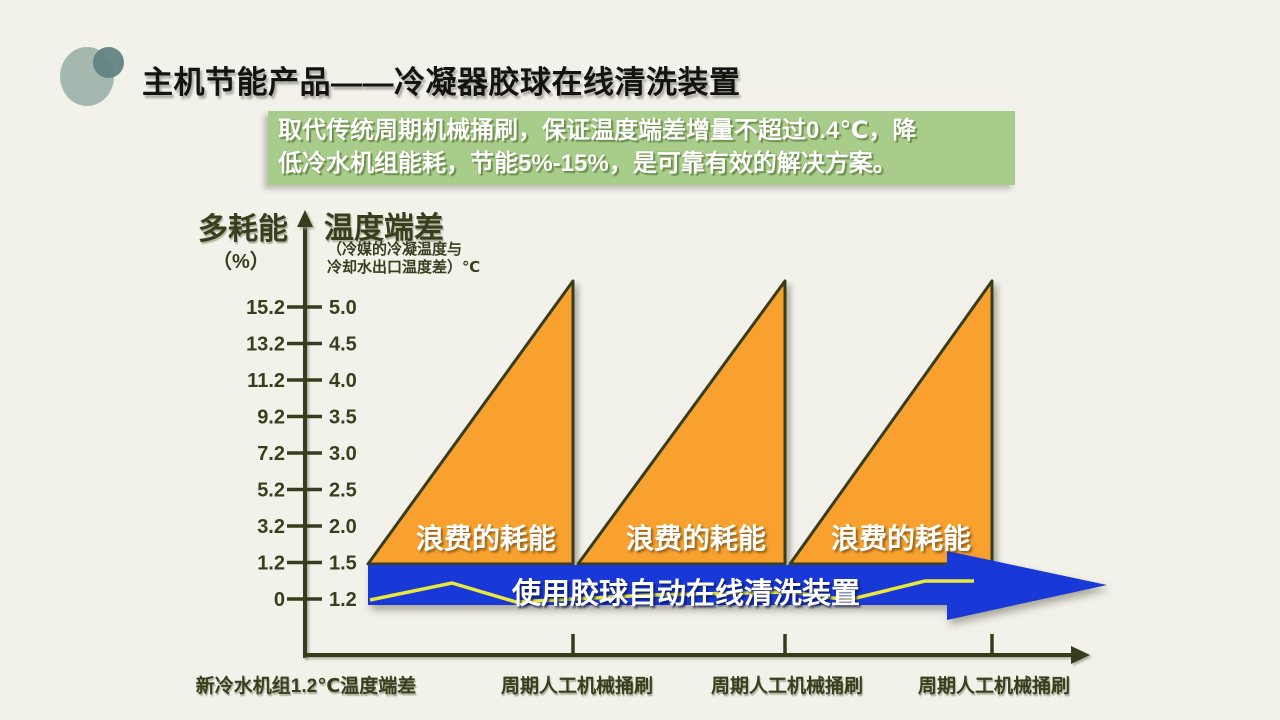 This screenshot has width=1280, height=720. What do you see at coordinates (696, 538) in the screenshot?
I see `wasted-energy-label-2: 浪费的耗能` at bounding box center [696, 538].